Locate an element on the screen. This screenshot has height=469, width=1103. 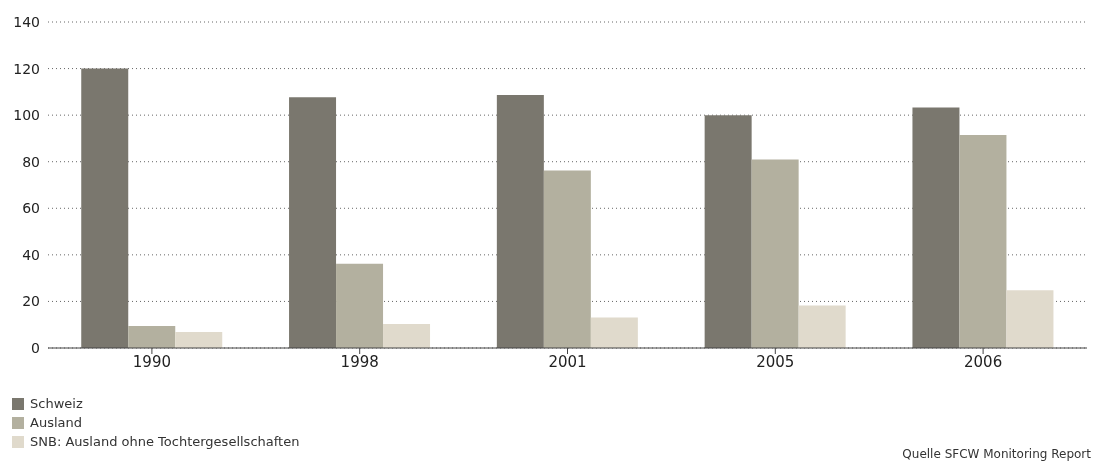
y-tick-label: 140 is located at coordinates (26, 21).